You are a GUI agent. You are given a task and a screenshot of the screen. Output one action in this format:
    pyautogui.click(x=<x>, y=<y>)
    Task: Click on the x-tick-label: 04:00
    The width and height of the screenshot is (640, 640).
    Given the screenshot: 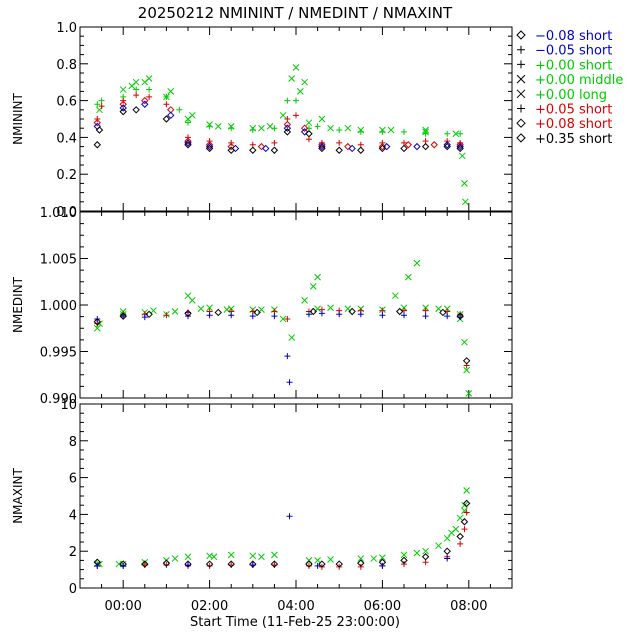 What is the action you would take?
    pyautogui.click(x=295, y=606)
    